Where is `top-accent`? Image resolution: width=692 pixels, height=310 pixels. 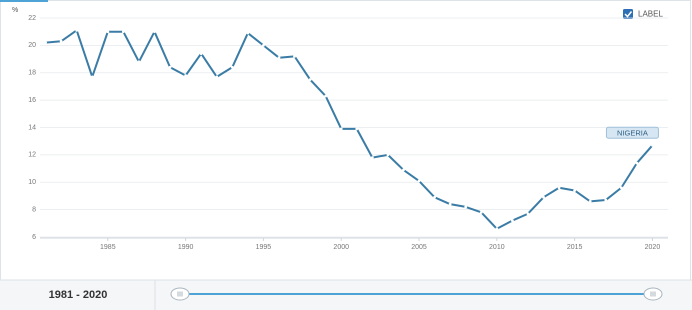 top-accent is located at coordinates (24, 1).